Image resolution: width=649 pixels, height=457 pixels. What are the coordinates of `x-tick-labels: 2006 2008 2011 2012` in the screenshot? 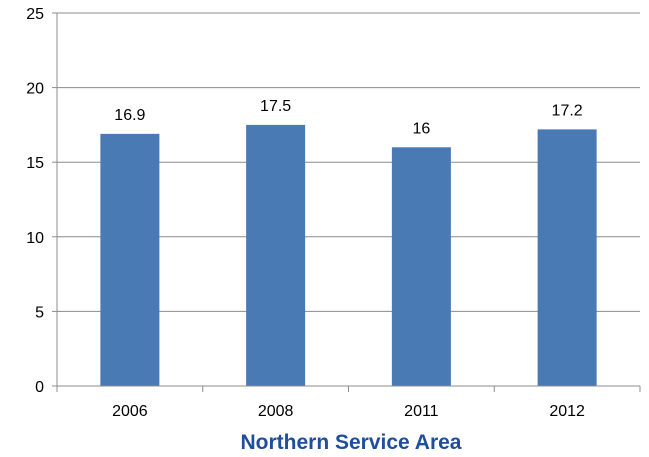 It's located at (348, 411).